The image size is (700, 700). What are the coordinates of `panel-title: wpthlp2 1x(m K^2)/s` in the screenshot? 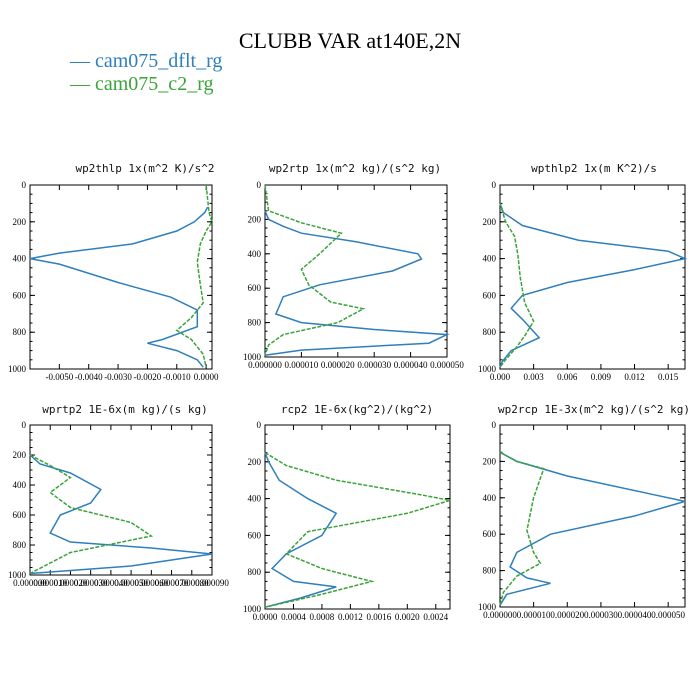 It's located at (594, 168).